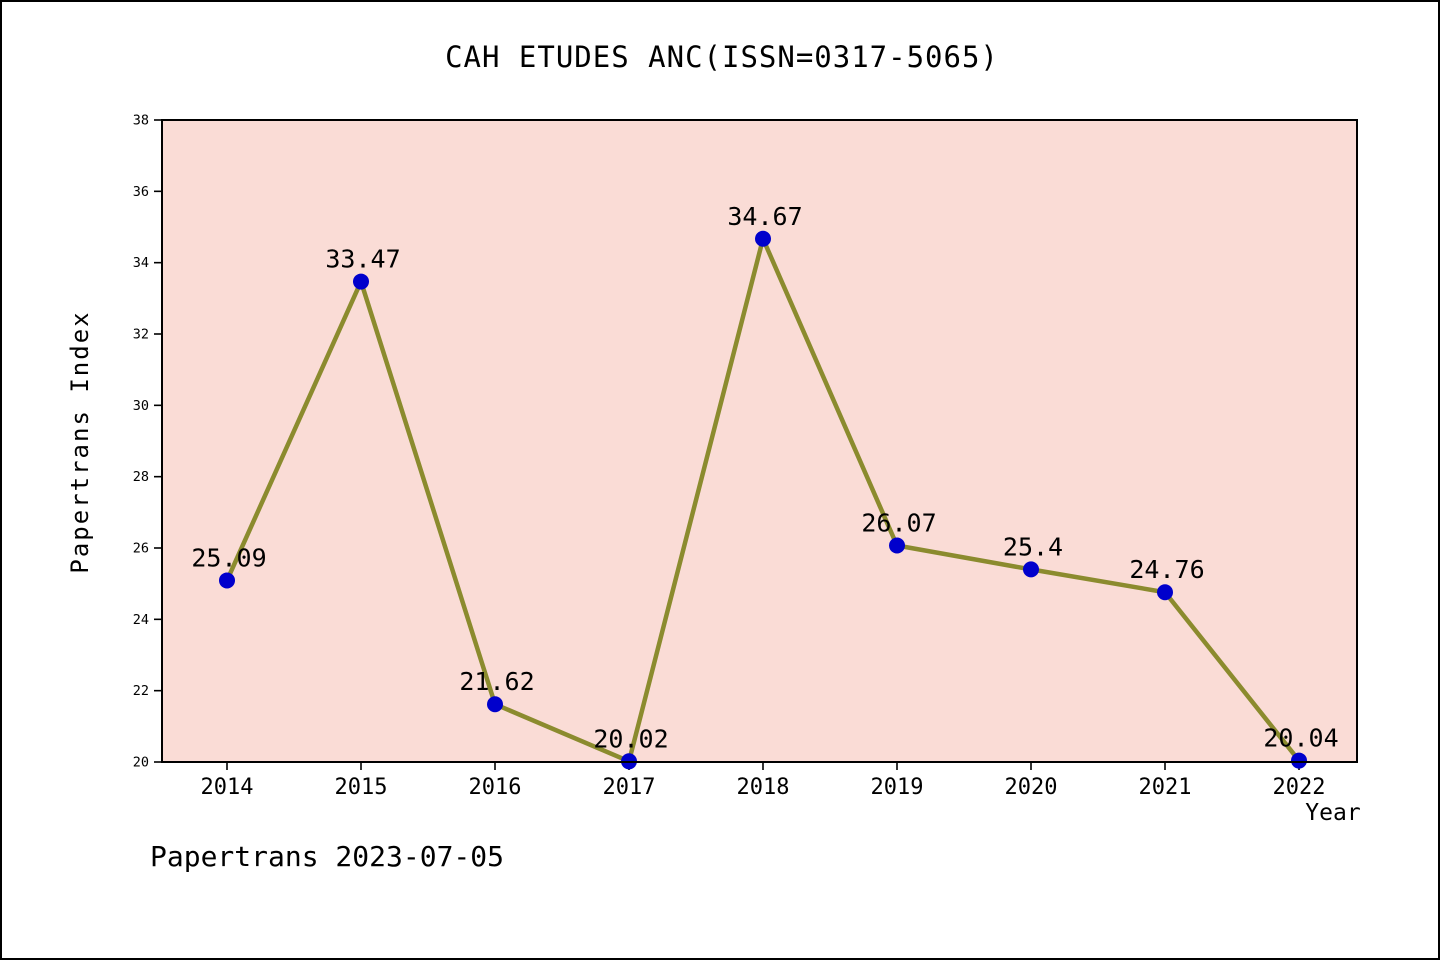 The image size is (1440, 960). What do you see at coordinates (141, 691) in the screenshot?
I see `svg-text: 22` at bounding box center [141, 691].